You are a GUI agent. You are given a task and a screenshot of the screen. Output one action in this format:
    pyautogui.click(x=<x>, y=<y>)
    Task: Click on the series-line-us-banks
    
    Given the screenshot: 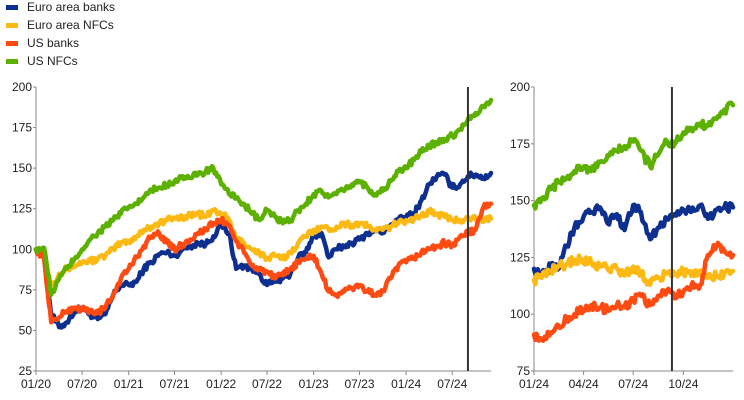 What is the action you would take?
    pyautogui.click(x=633, y=291)
    